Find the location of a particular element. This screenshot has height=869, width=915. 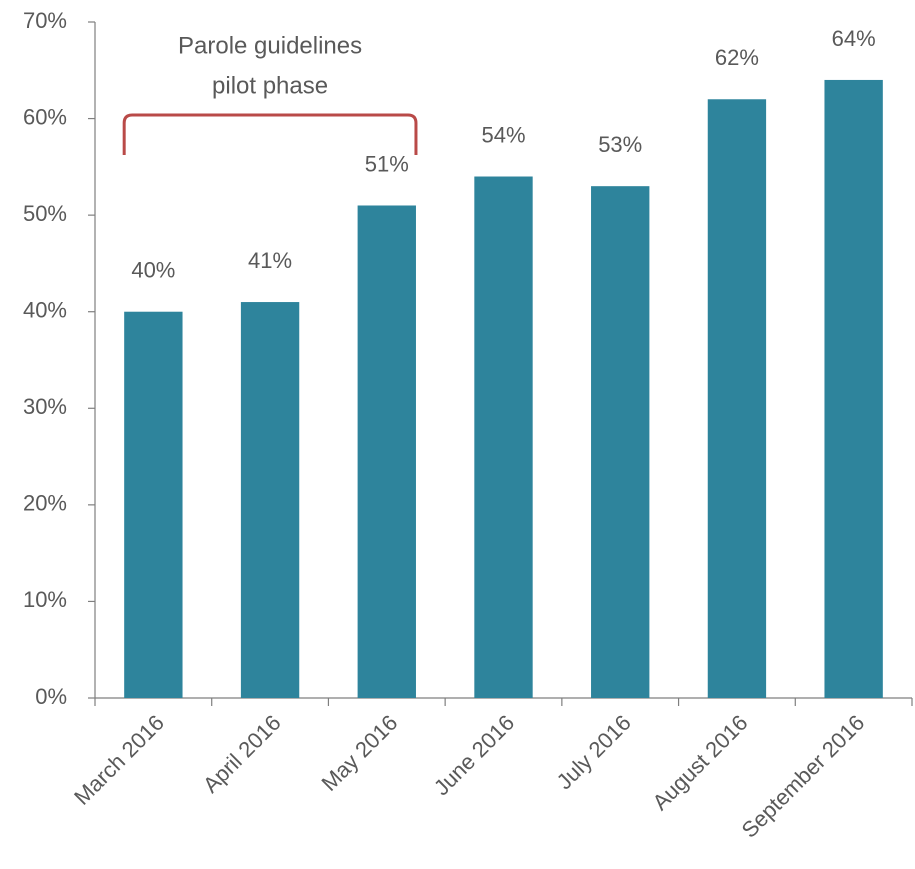

value-label: 62% is located at coordinates (737, 57).